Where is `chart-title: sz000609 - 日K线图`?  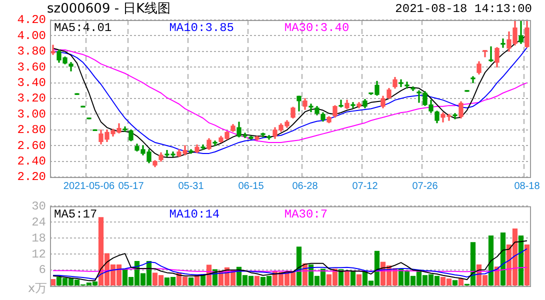 chart-title: sz000609 - 日K线图 is located at coordinates (109, 8).